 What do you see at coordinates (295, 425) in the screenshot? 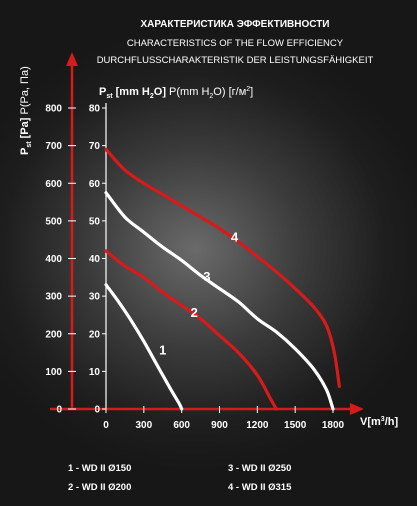
I see `x-tick-label: 1500` at bounding box center [295, 425].